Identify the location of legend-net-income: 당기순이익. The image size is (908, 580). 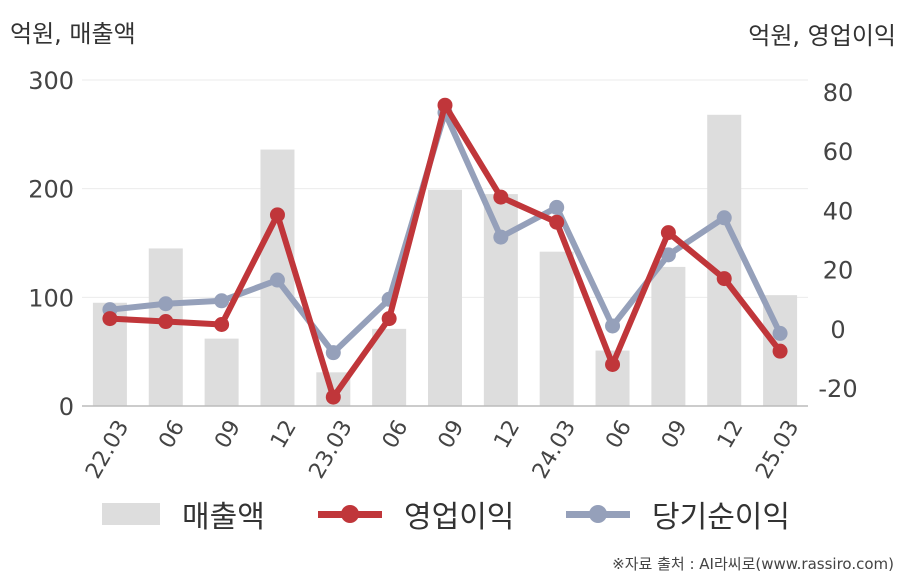
(678, 514).